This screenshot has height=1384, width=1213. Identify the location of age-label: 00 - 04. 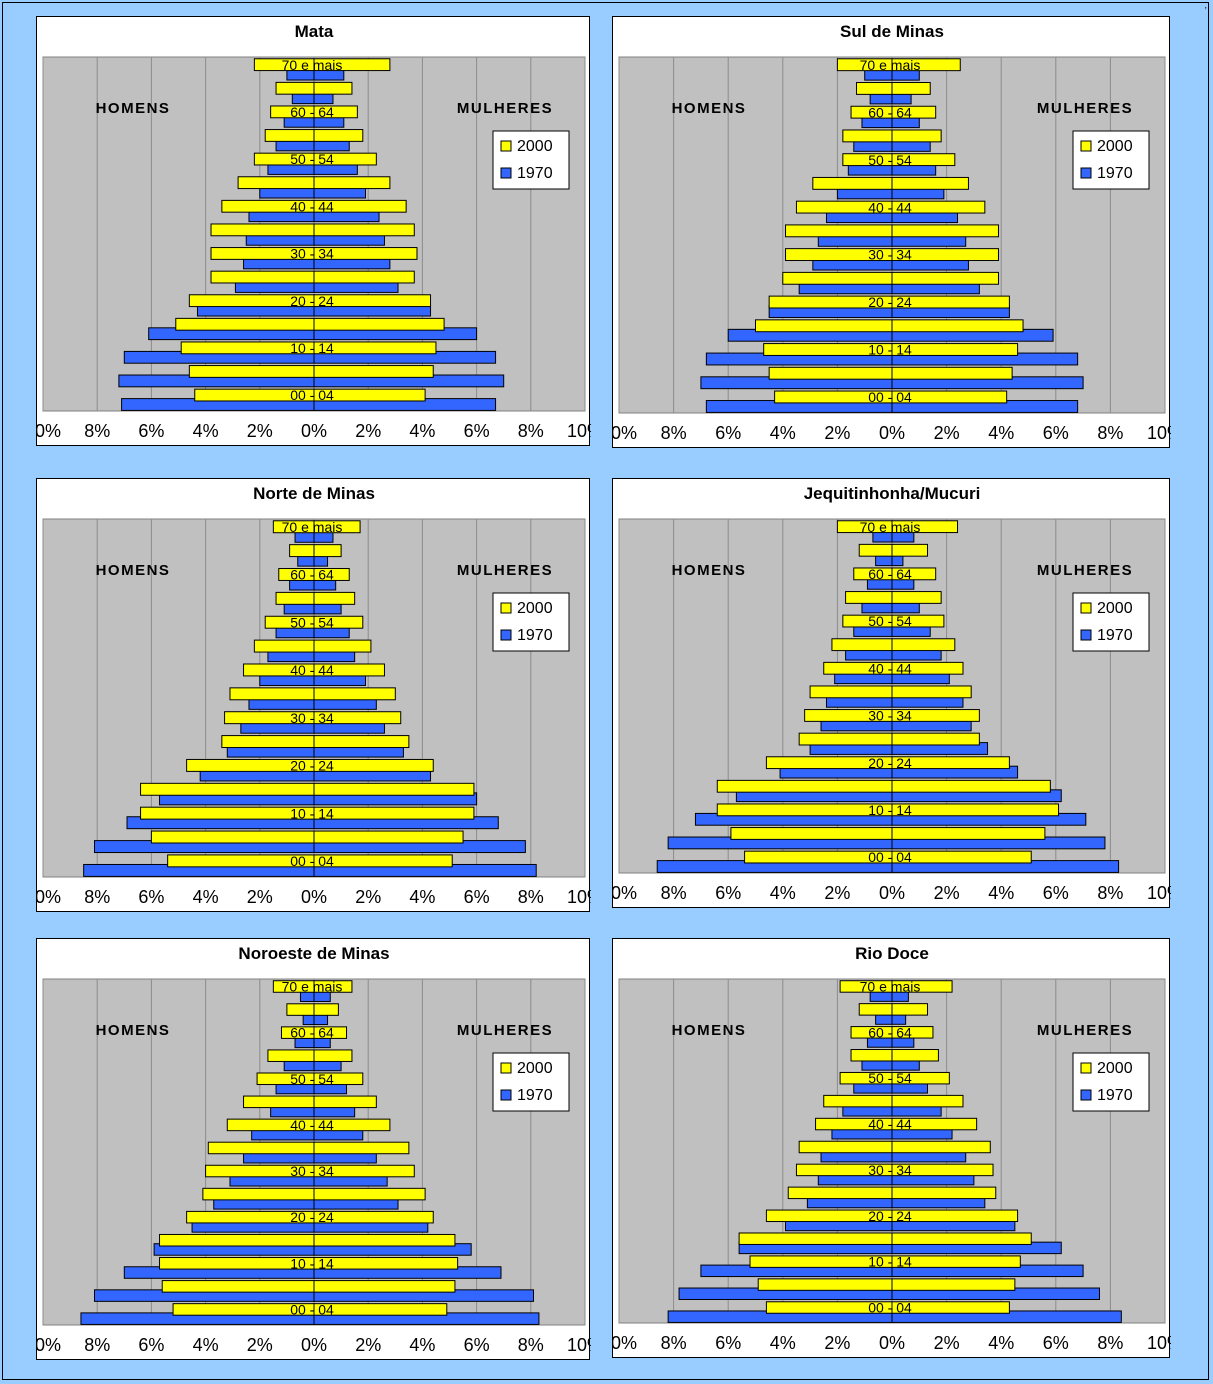
(312, 395).